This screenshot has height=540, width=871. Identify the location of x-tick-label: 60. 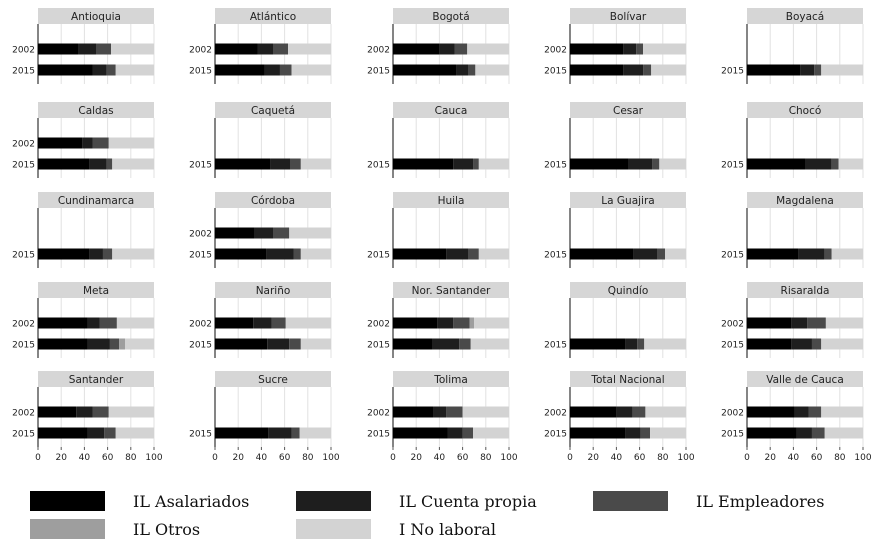
(285, 458).